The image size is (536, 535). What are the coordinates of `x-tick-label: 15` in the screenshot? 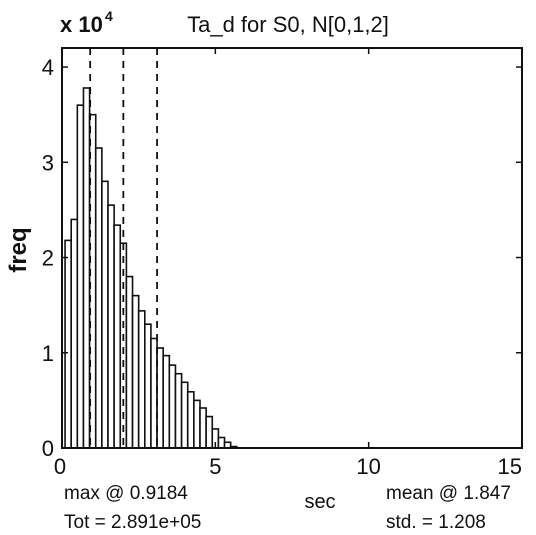 It's located at (510, 466).